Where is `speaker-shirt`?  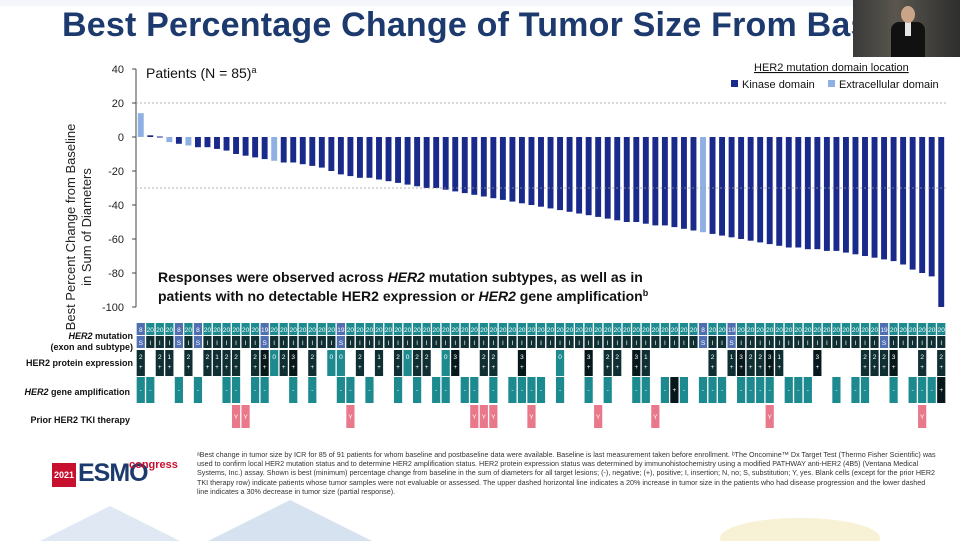 speaker-shirt is located at coordinates (908, 29).